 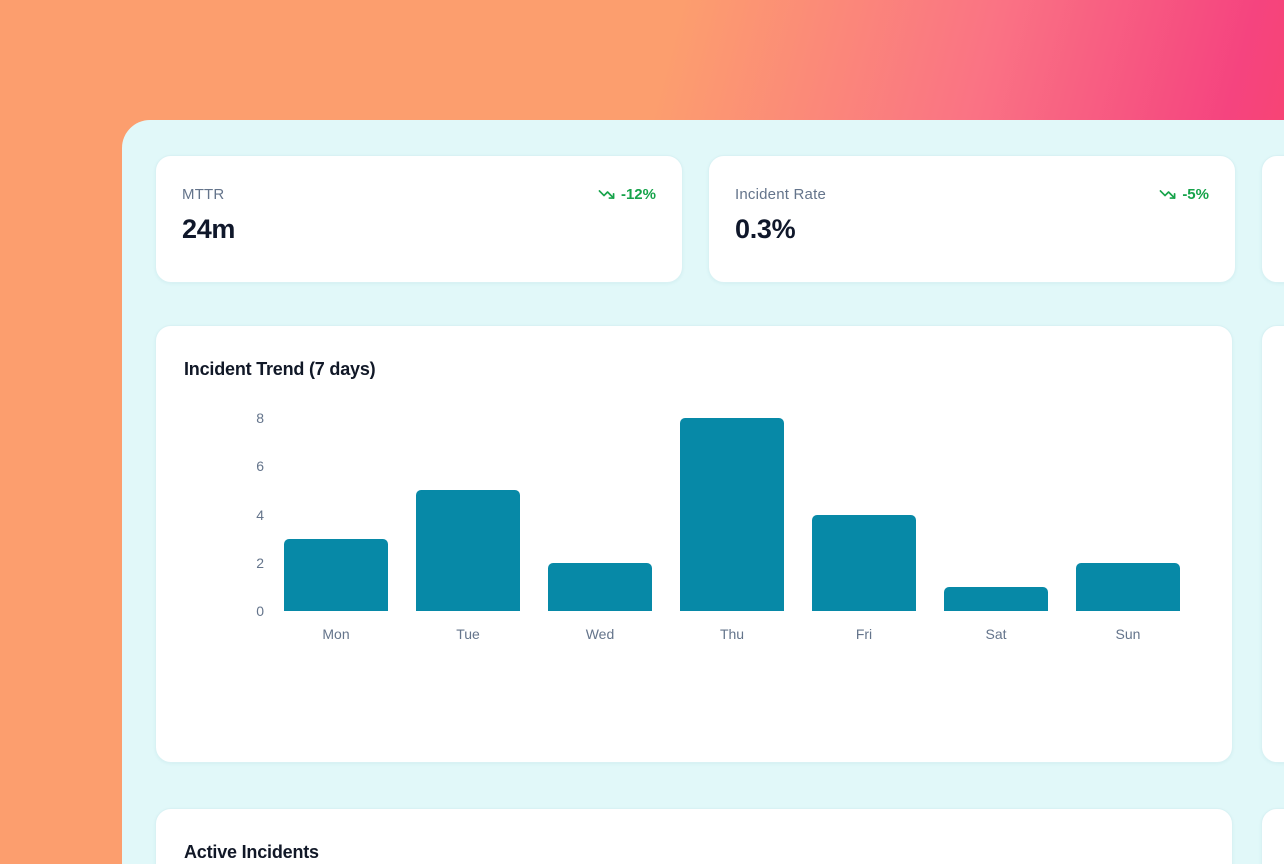 I want to click on x-tick-label: Sat, so click(x=996, y=634).